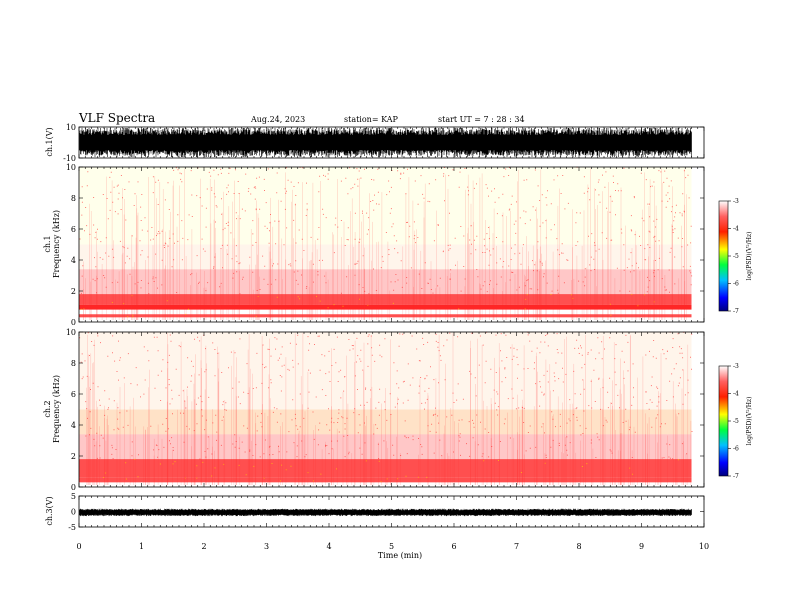 The width and height of the screenshot is (792, 612). I want to click on colorbar-ch2: -3 -4 -5 -6 -7 log(PSD)(V²/Hz), so click(735, 421).